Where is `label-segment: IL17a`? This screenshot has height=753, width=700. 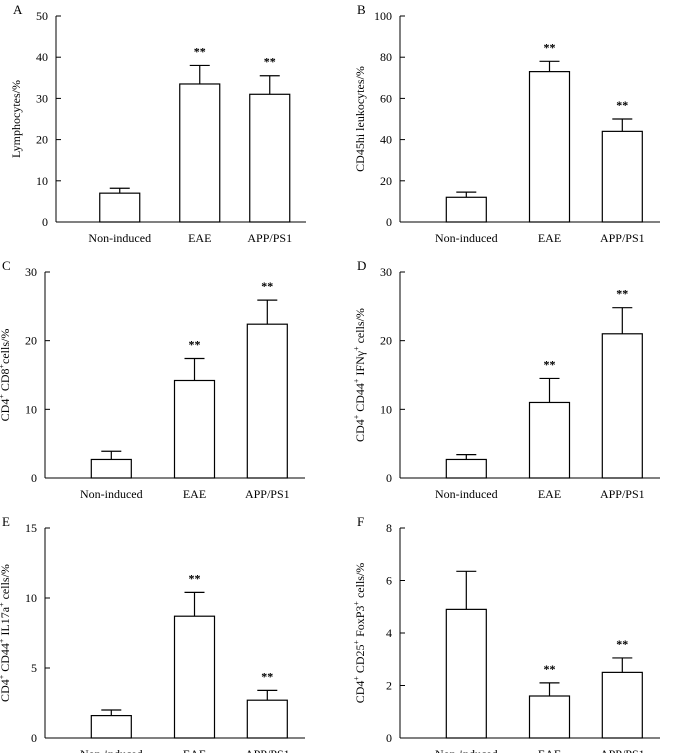
label-segment: IL17a is located at coordinates (6, 622).